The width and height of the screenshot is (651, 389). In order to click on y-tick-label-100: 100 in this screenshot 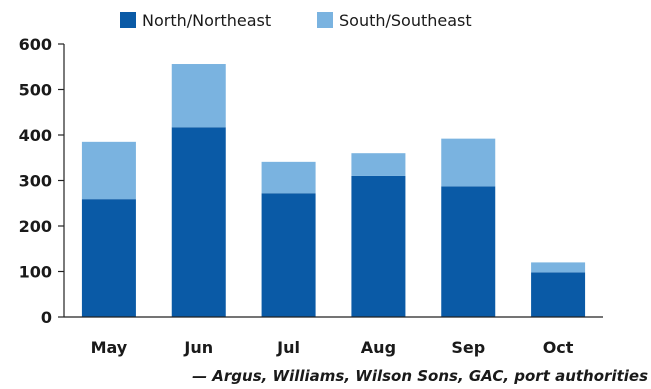, I will do `click(35, 272)`.